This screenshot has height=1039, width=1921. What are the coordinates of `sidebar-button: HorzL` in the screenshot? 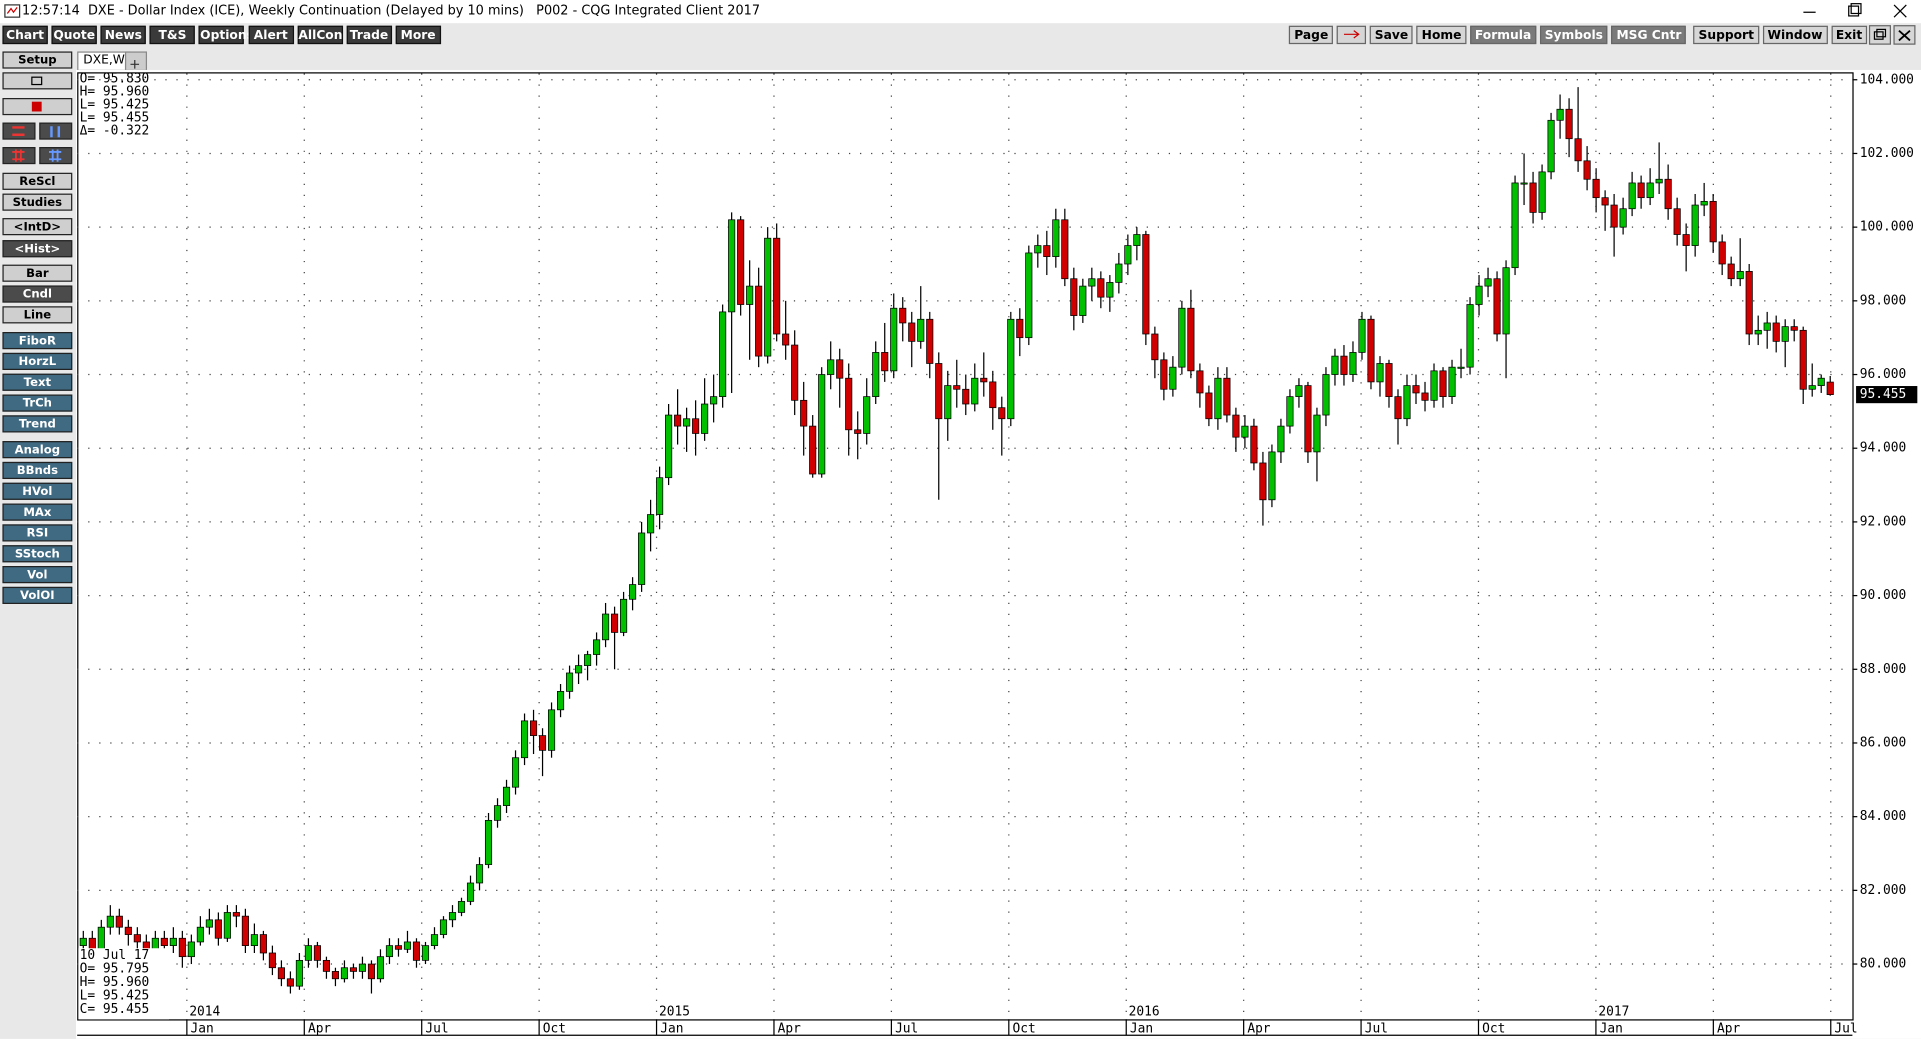 It's located at (37, 361).